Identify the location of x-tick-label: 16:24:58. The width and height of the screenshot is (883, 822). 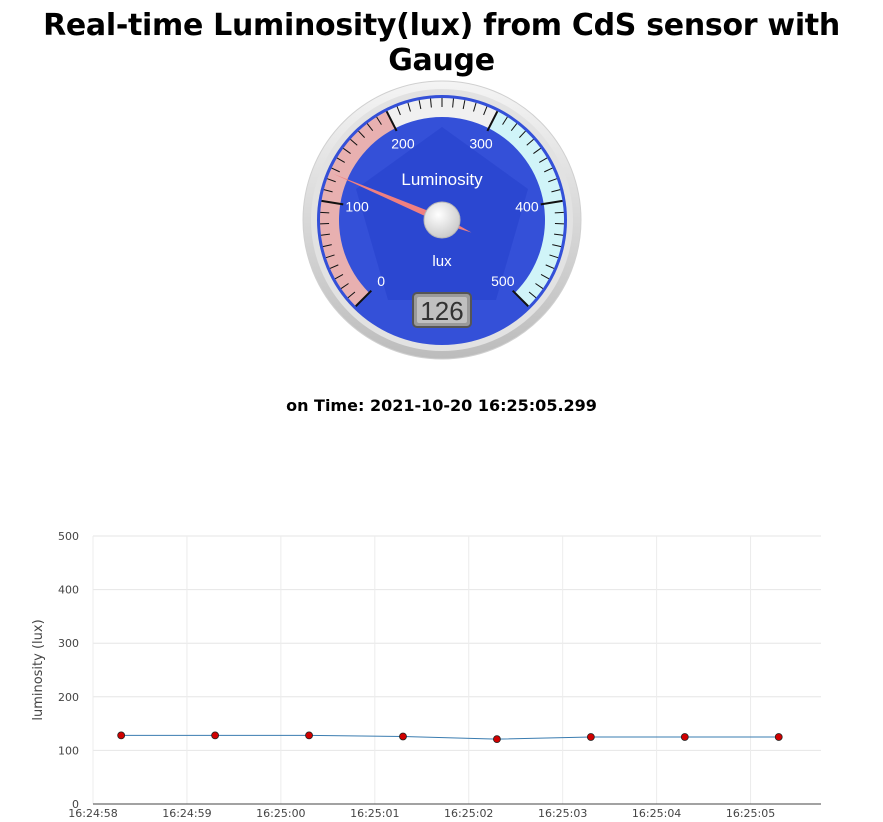
(92, 812).